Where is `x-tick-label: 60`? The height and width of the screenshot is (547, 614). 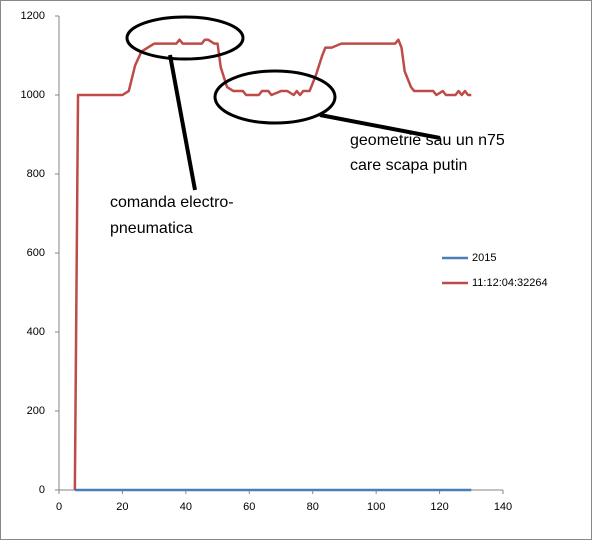
x-tick-label: 60 is located at coordinates (249, 507).